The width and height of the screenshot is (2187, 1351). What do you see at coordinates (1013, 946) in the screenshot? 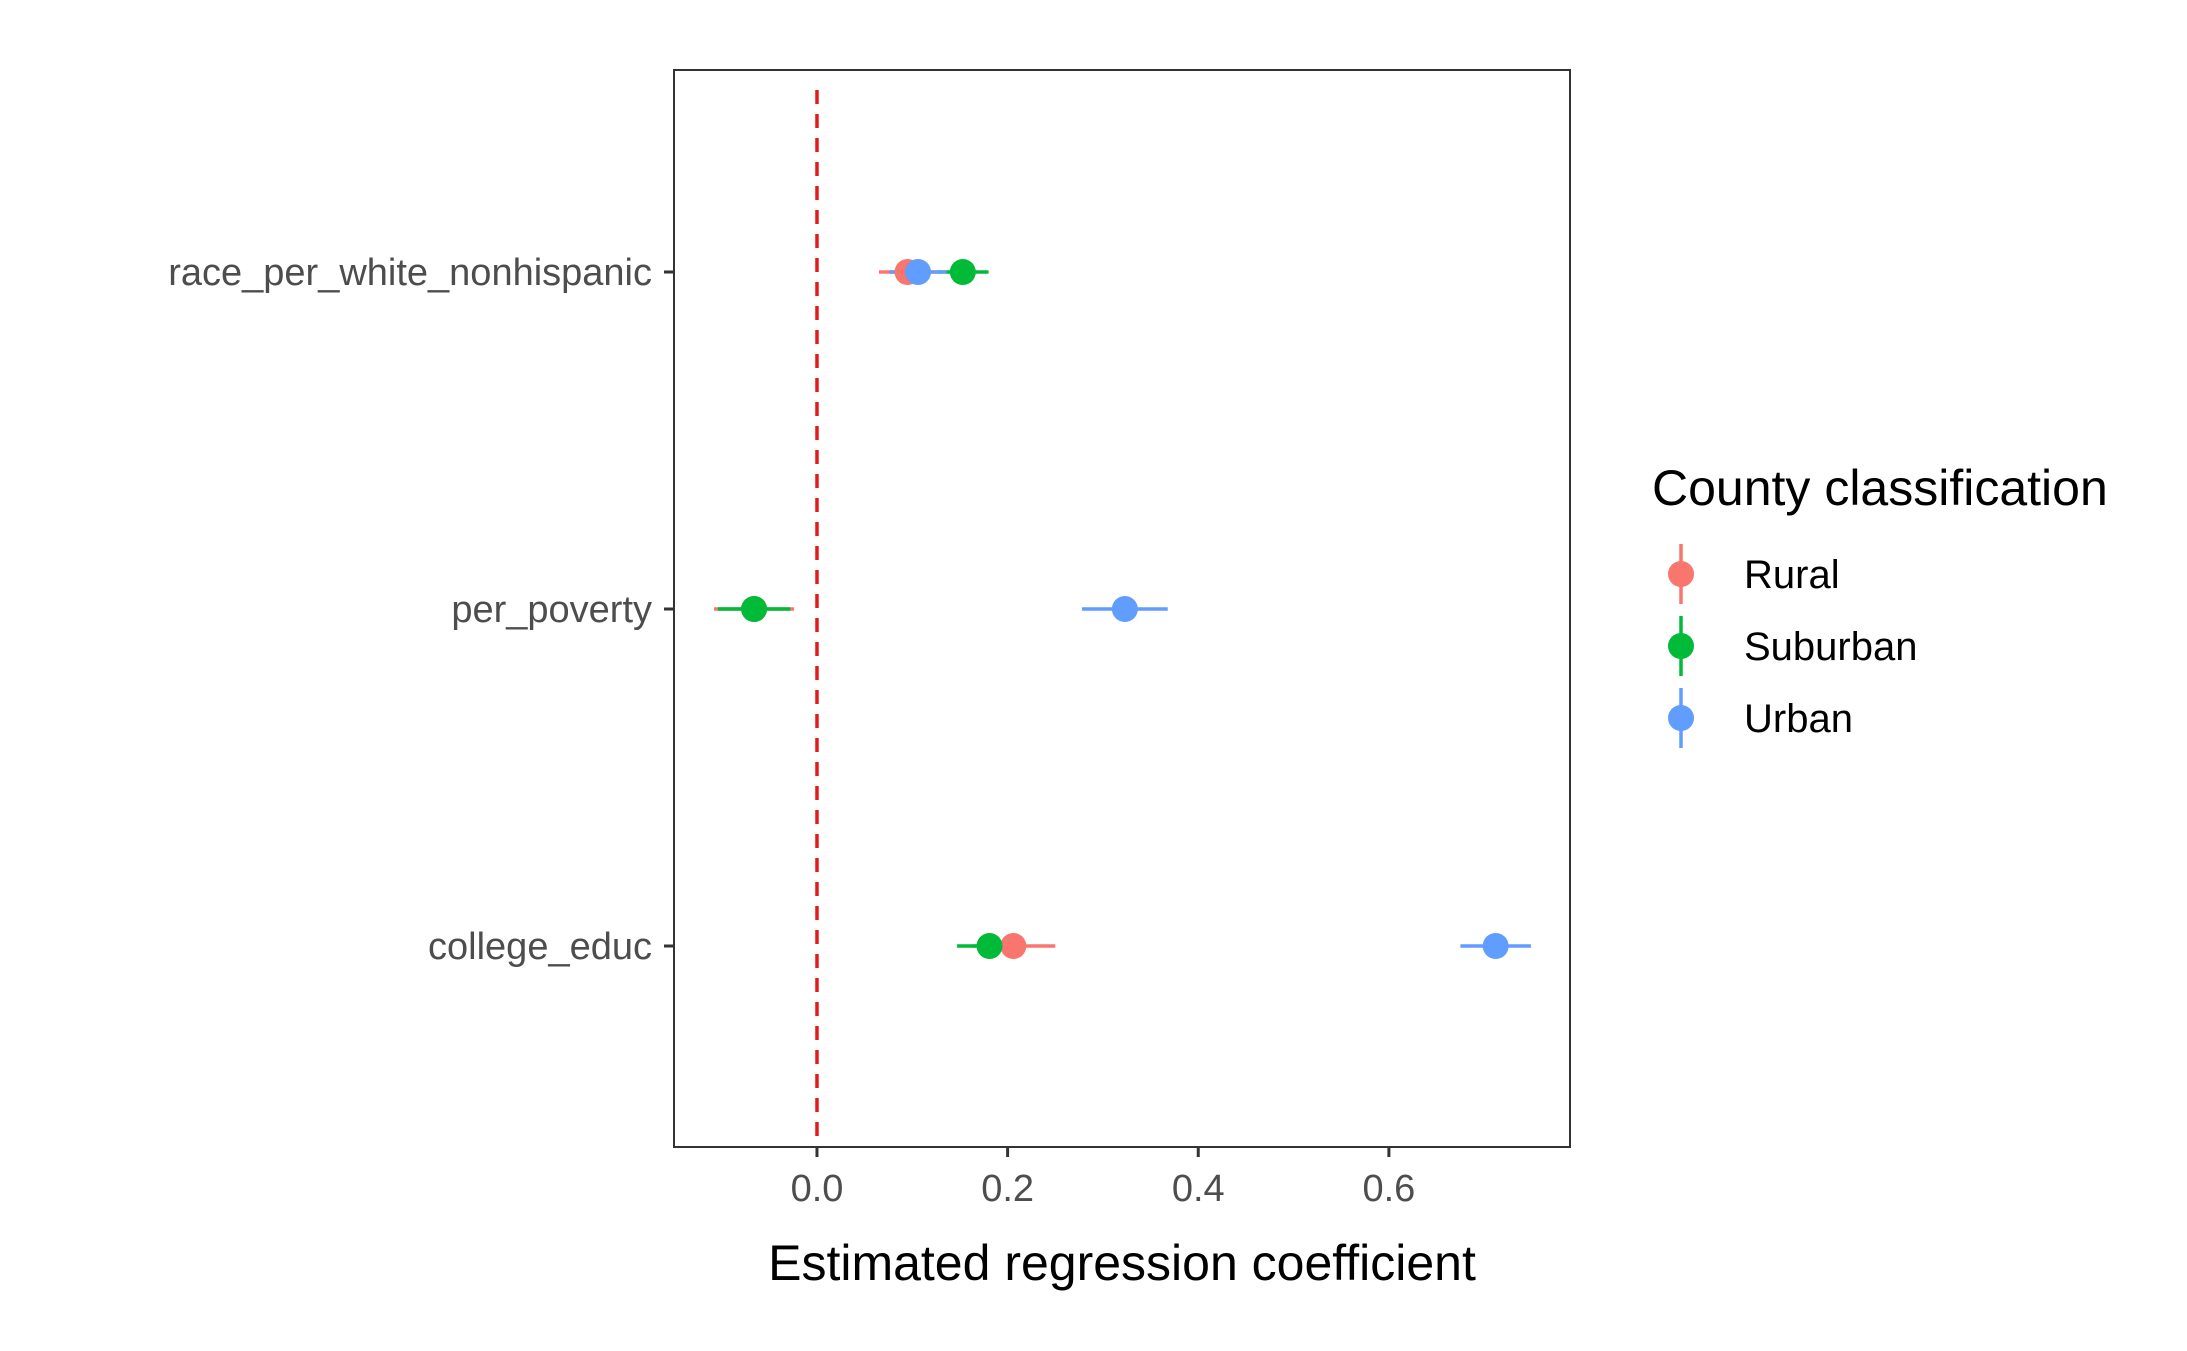
I see `point-rural-college-educ` at bounding box center [1013, 946].